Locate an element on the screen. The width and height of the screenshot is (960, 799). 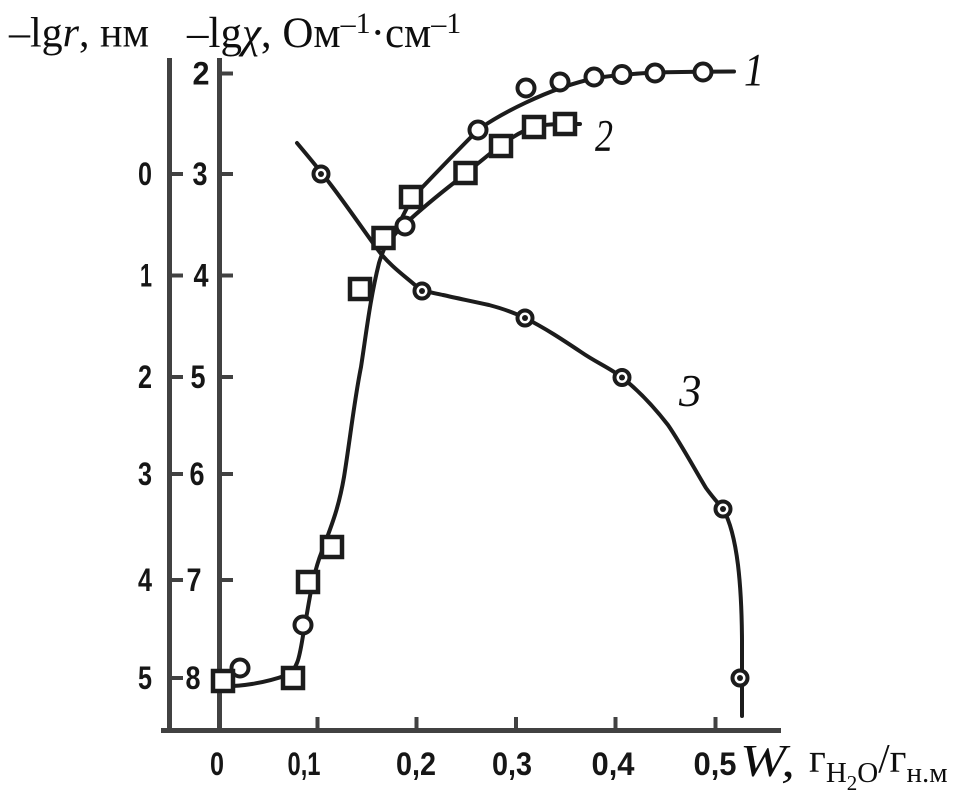
svg-text: 0,5 is located at coordinates (715, 764).